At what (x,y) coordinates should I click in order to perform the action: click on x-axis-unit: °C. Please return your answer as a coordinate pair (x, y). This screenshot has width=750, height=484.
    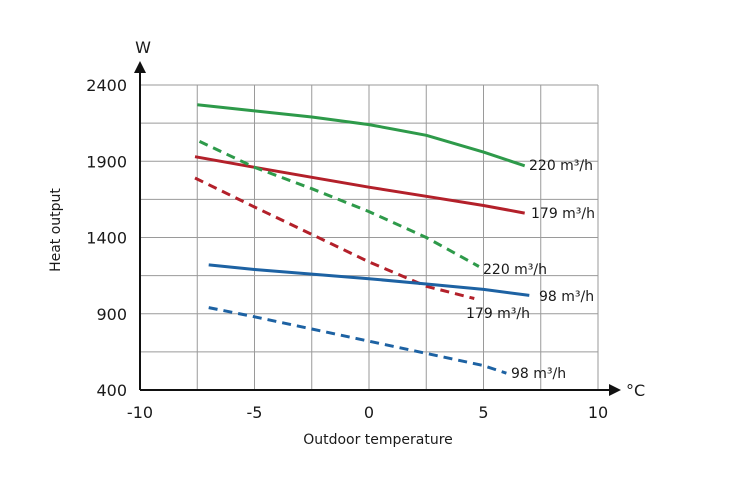
    Looking at the image, I should click on (635, 390).